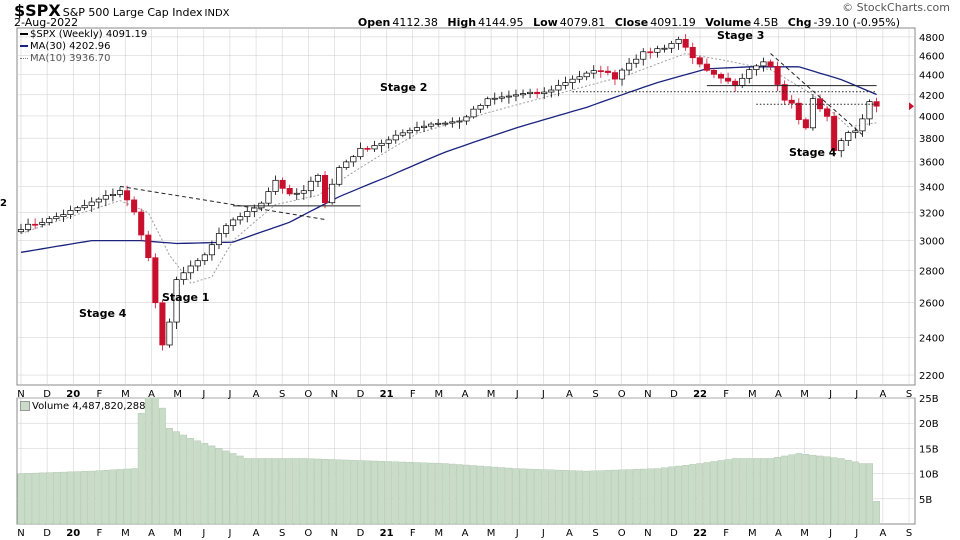 The image size is (960, 540). What do you see at coordinates (931, 376) in the screenshot?
I see `price-tick-label: 2200` at bounding box center [931, 376].